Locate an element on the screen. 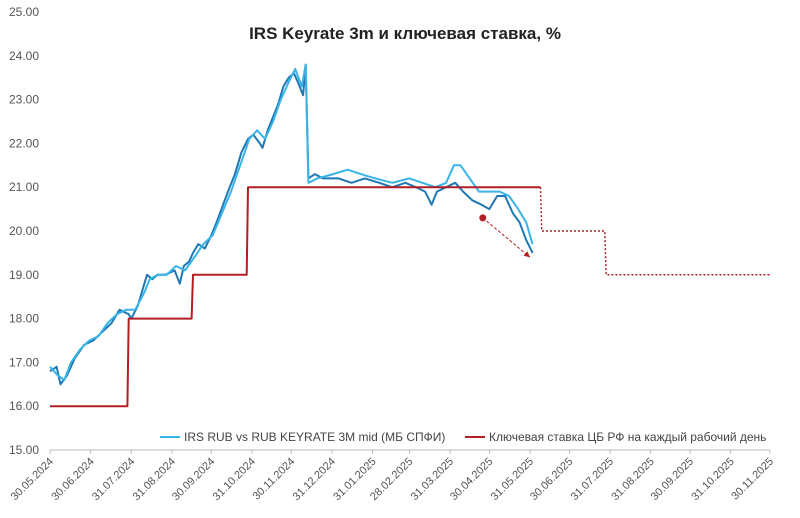  x-tick-label: 30.09.2025 is located at coordinates (672, 479).